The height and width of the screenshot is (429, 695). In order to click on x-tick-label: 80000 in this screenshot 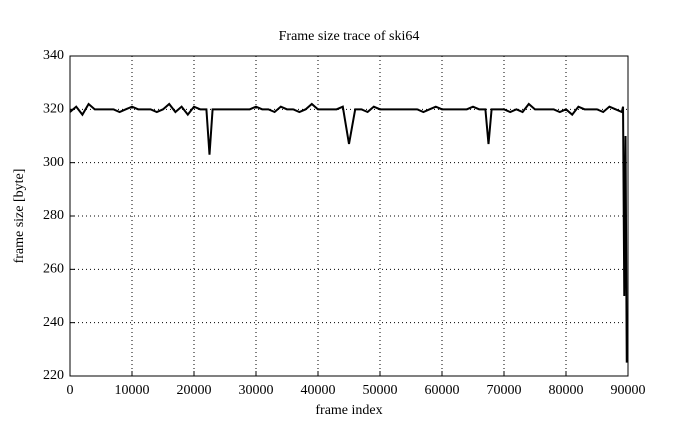, I will do `click(566, 390)`.